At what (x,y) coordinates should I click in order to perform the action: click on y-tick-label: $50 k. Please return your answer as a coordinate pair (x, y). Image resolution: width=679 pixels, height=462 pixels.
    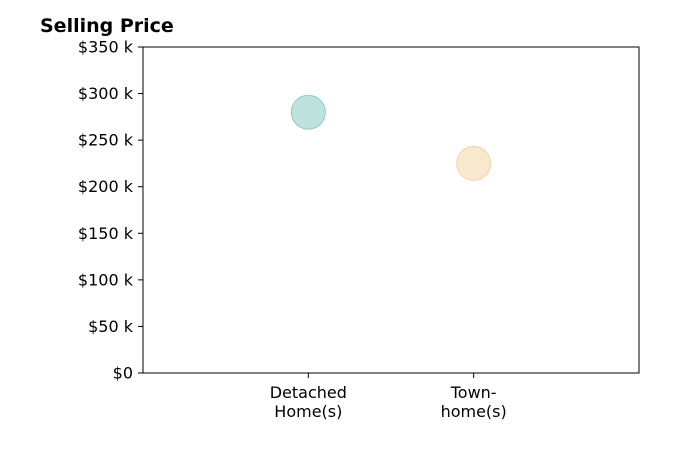
    Looking at the image, I should click on (111, 326).